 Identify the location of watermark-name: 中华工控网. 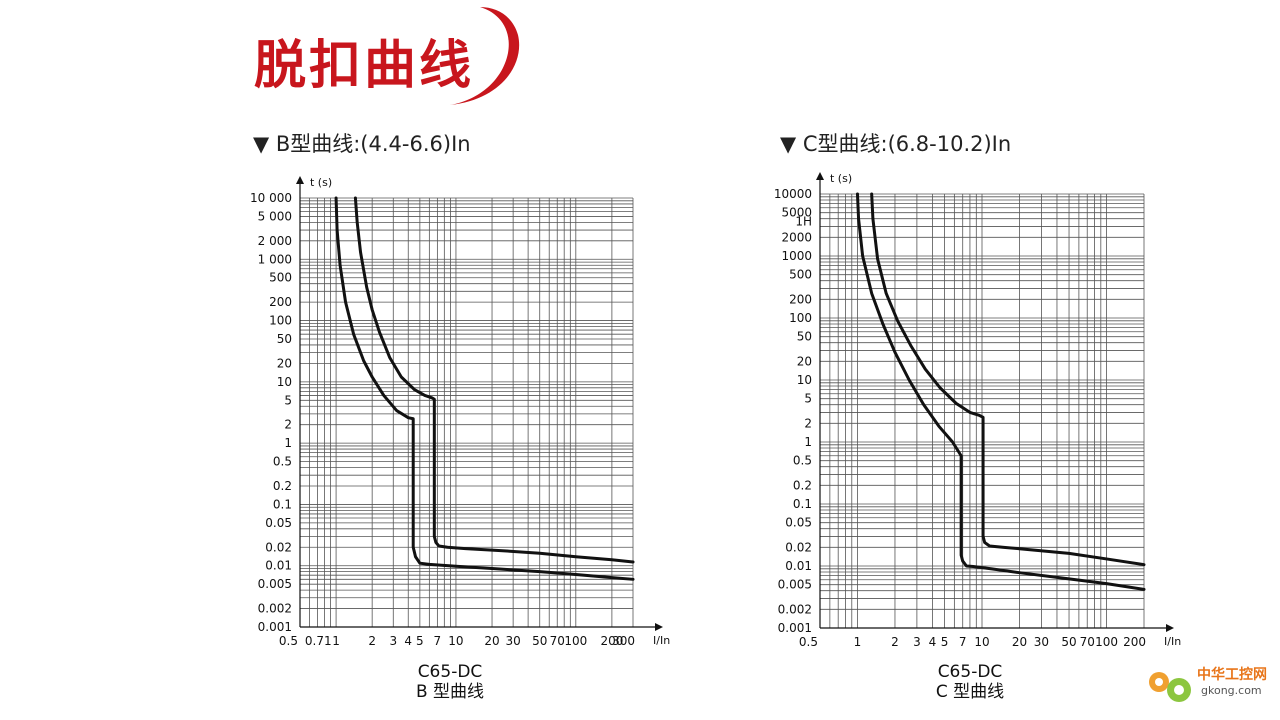
(1232, 675).